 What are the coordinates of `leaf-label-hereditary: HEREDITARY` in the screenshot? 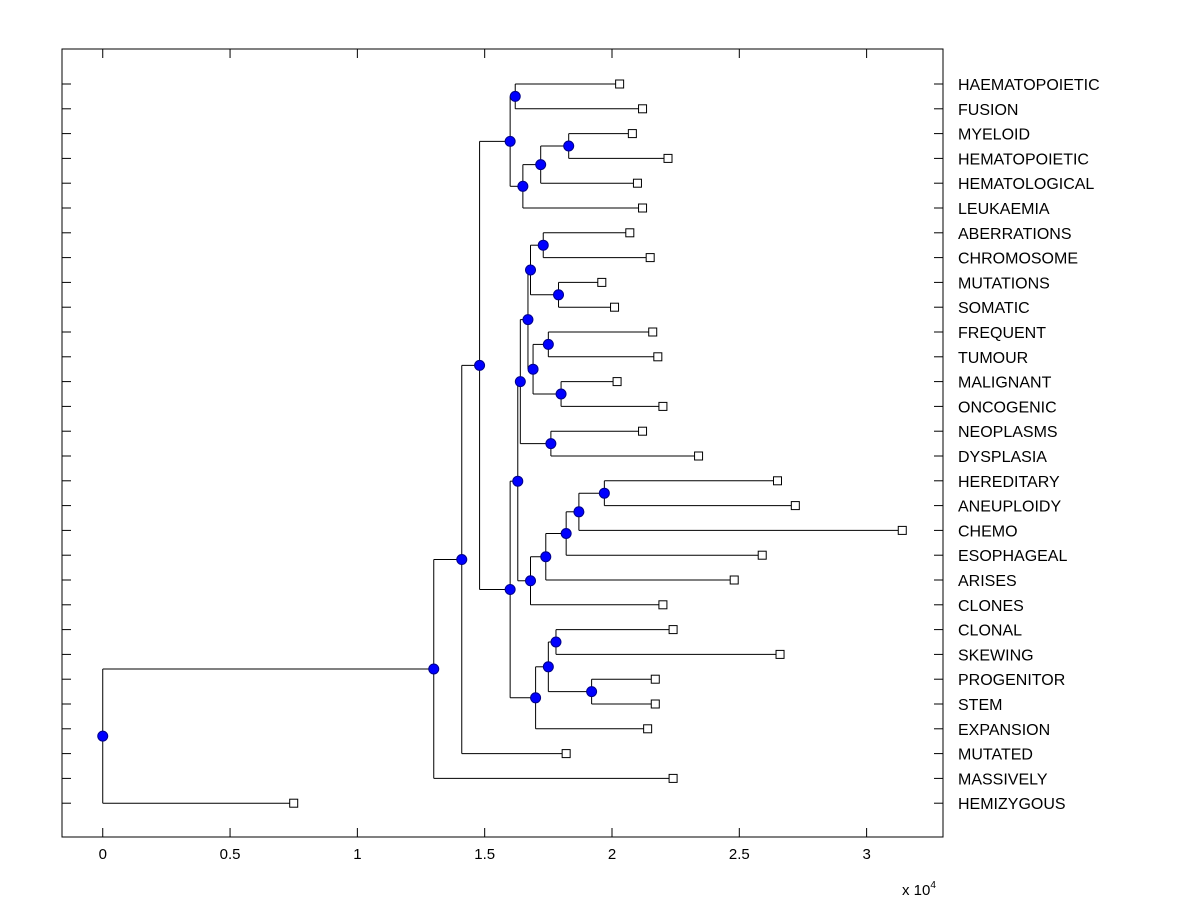 It's located at (1009, 482).